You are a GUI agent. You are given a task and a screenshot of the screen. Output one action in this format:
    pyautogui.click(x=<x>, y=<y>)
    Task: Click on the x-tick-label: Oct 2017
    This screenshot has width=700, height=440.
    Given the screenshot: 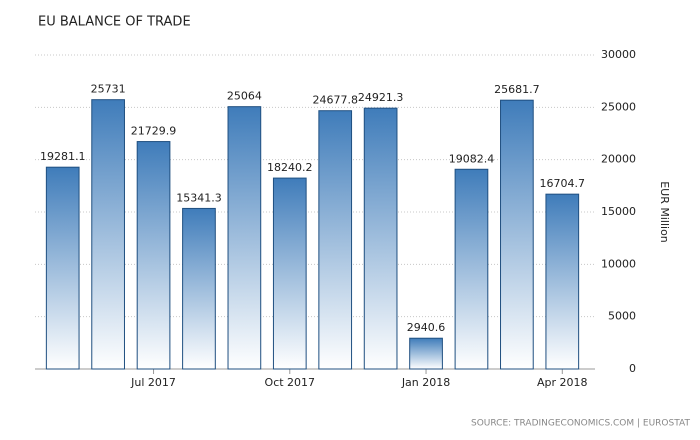 What is the action you would take?
    pyautogui.click(x=290, y=382)
    